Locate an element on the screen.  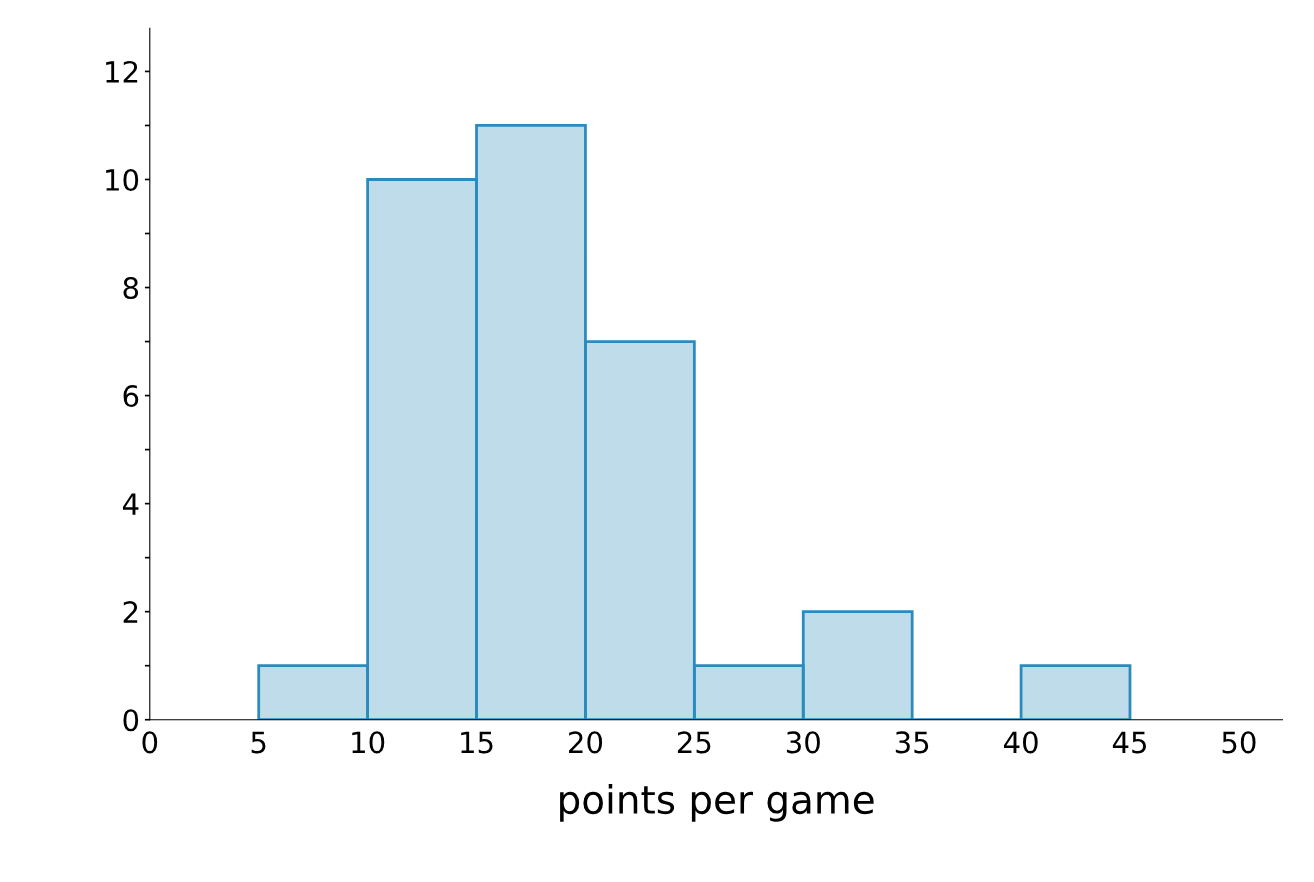
x-axis-title: points per game is located at coordinates (717, 803).